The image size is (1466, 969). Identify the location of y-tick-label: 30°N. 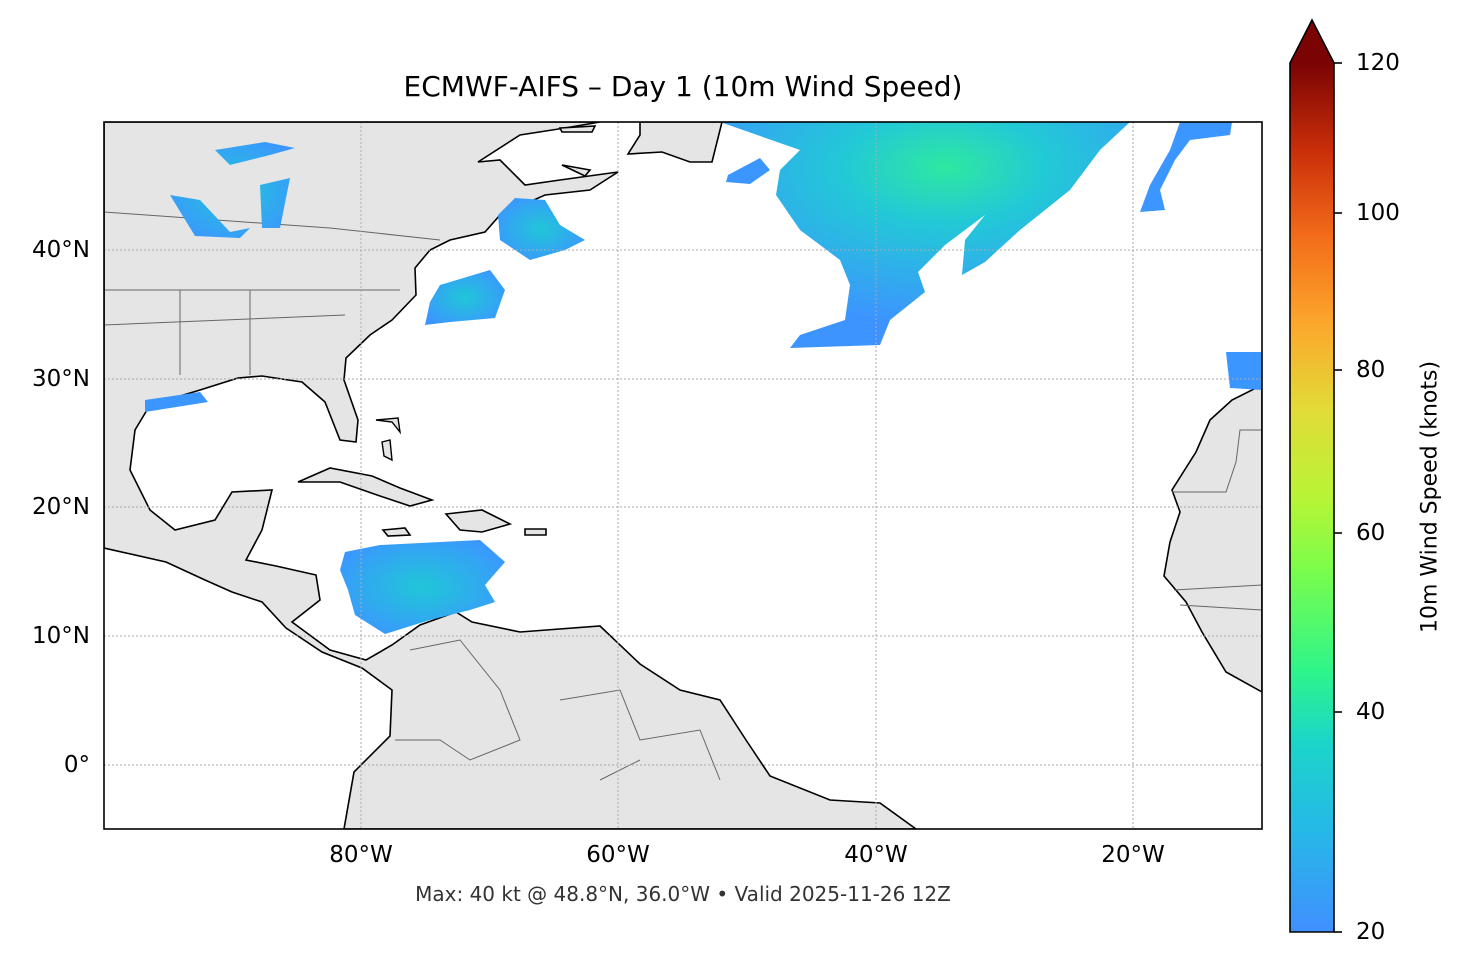
(61, 379).